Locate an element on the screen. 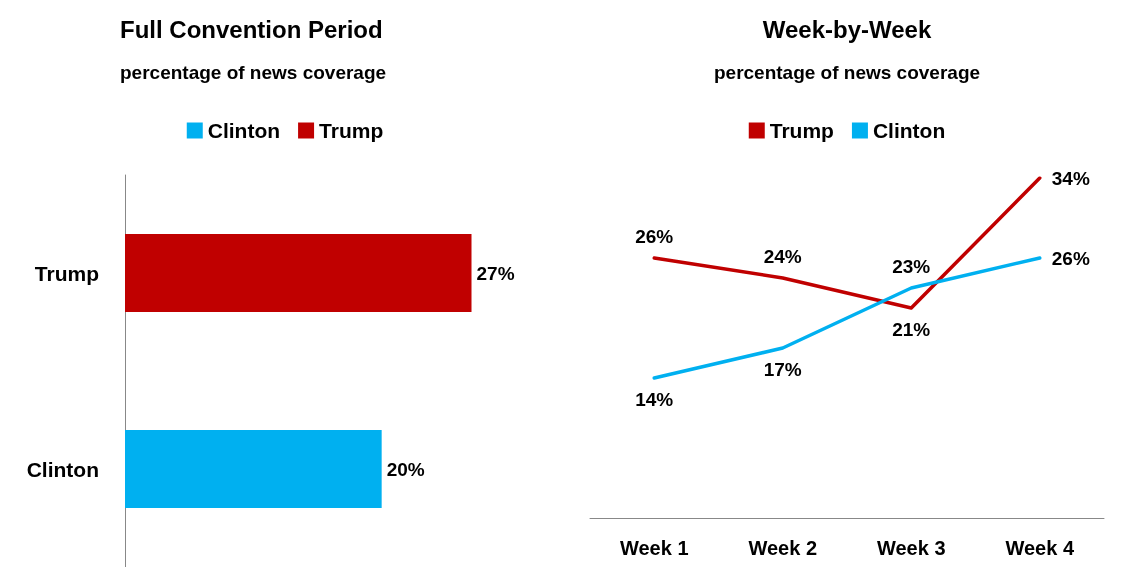 The width and height of the screenshot is (1124, 567). data-label: 14% is located at coordinates (654, 399).